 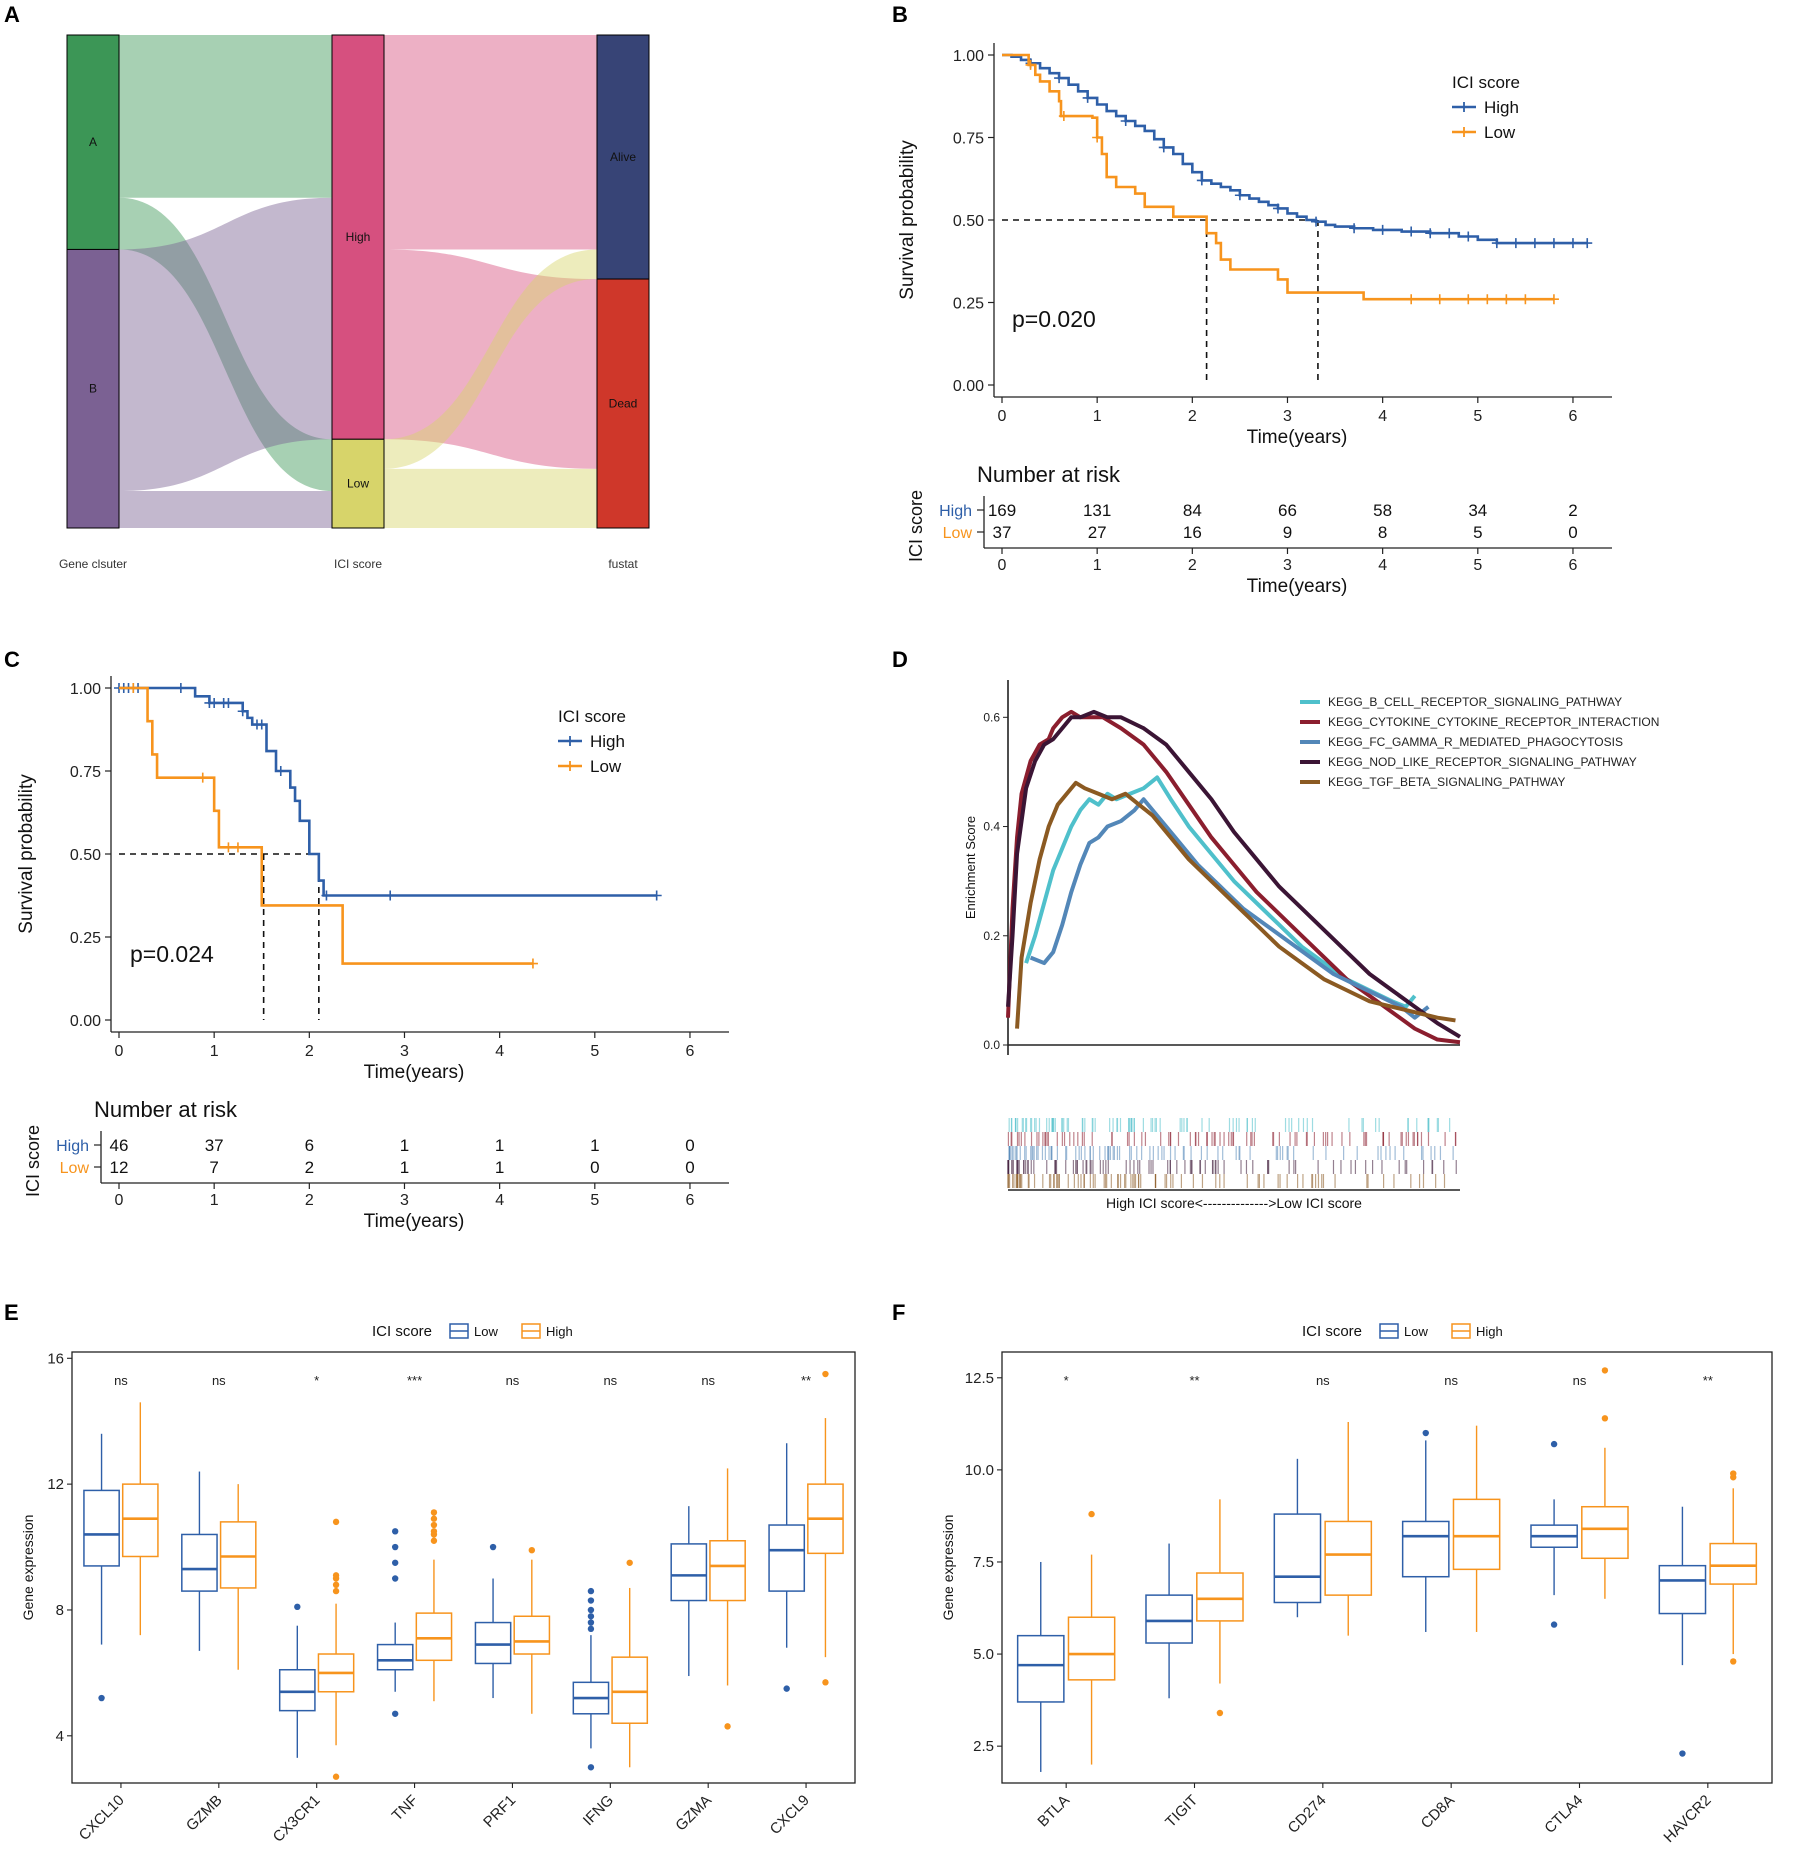 What do you see at coordinates (983, 1746) in the screenshot?
I see `y-tick-label: 2.5` at bounding box center [983, 1746].